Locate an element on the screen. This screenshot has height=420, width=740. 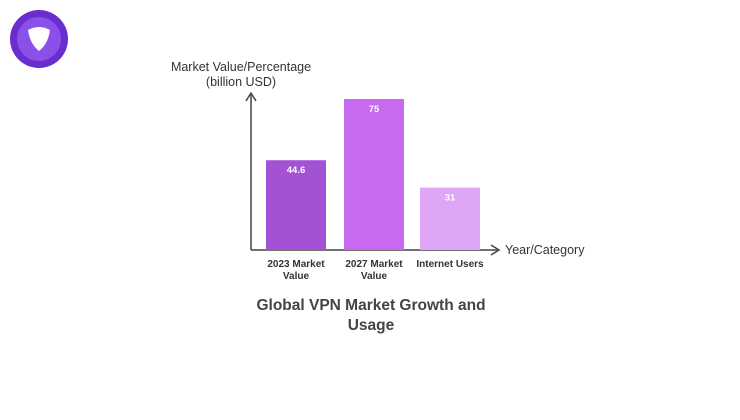
value-label: 75 is located at coordinates (374, 109).